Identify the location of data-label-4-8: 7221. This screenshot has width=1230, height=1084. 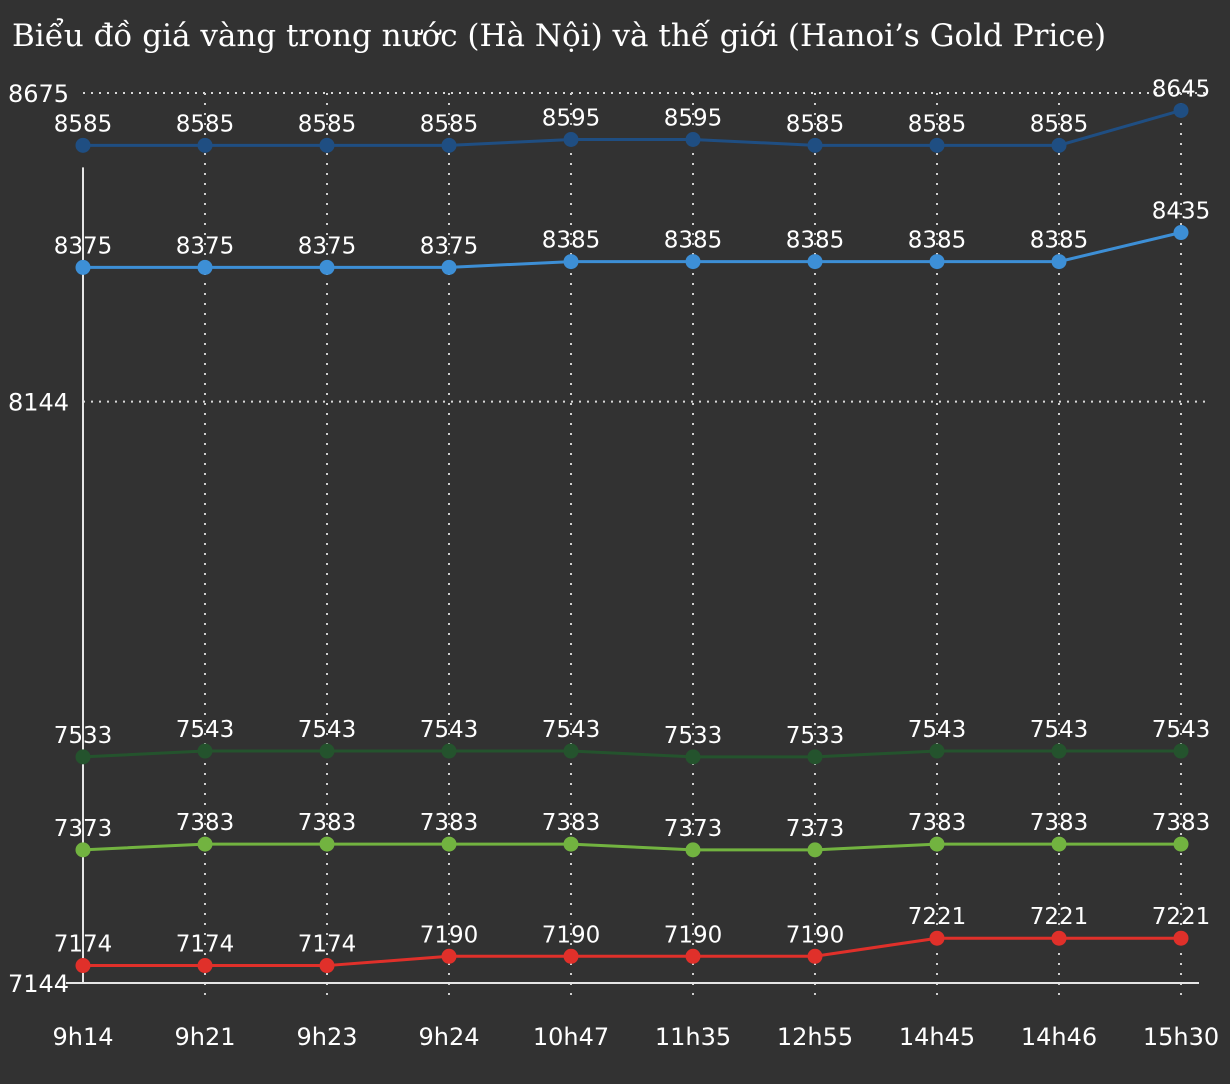
(1059, 917).